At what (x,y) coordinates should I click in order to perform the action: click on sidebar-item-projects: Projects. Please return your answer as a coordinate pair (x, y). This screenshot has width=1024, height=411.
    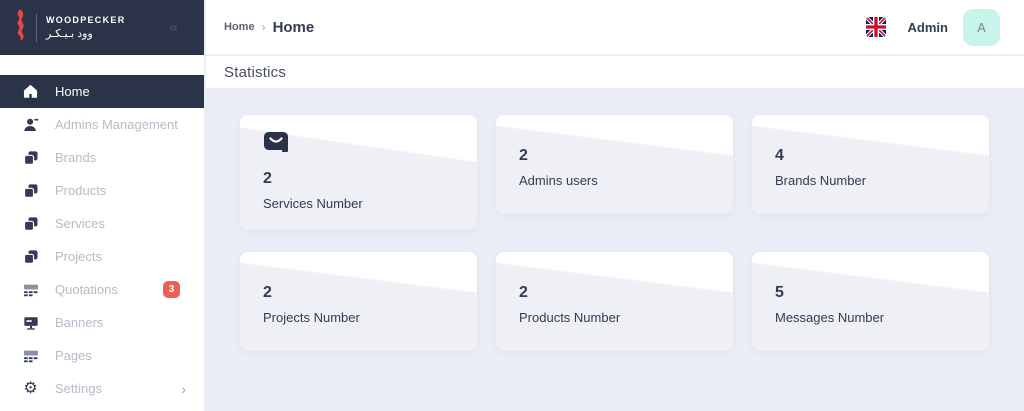
    Looking at the image, I should click on (102, 256).